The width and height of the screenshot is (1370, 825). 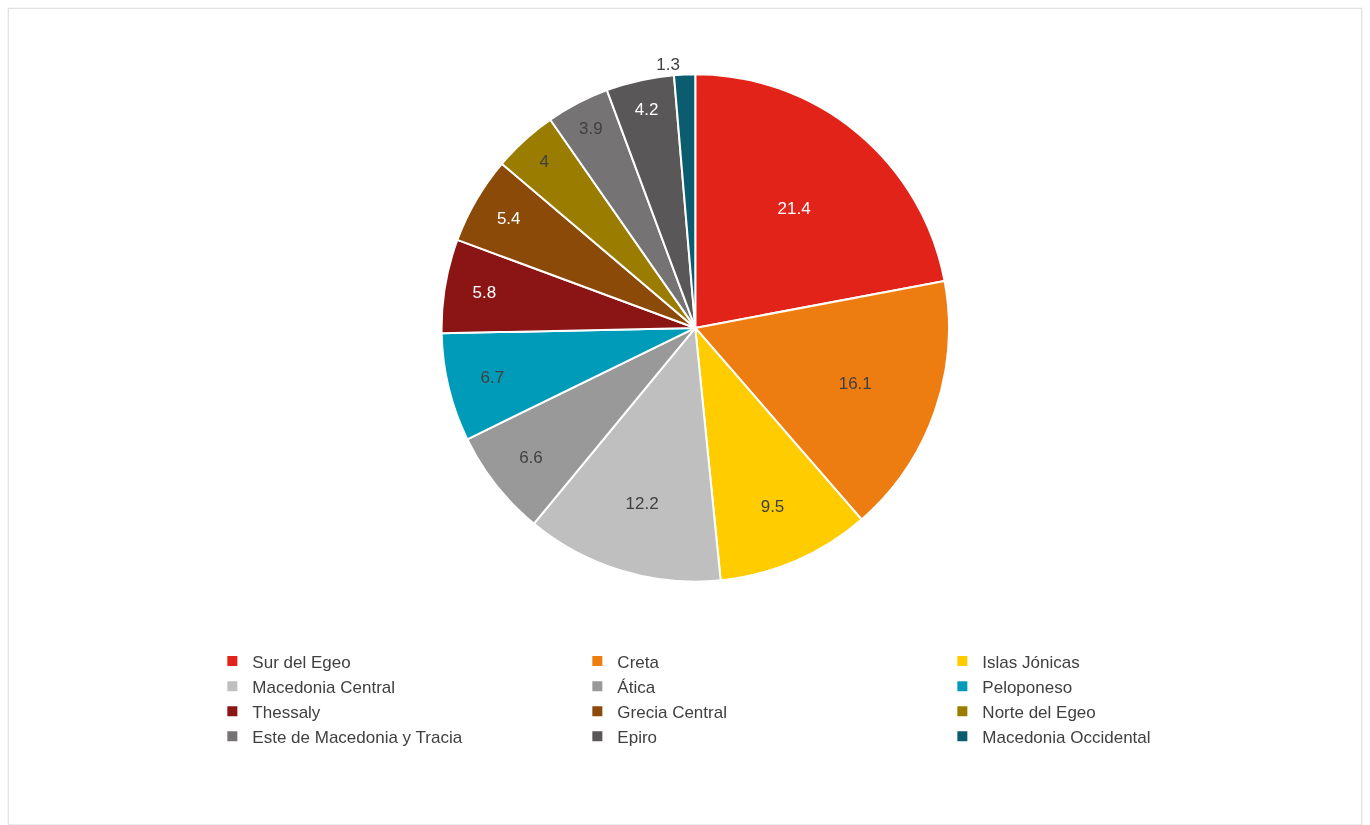 I want to click on legend-label: Ática, so click(x=636, y=687).